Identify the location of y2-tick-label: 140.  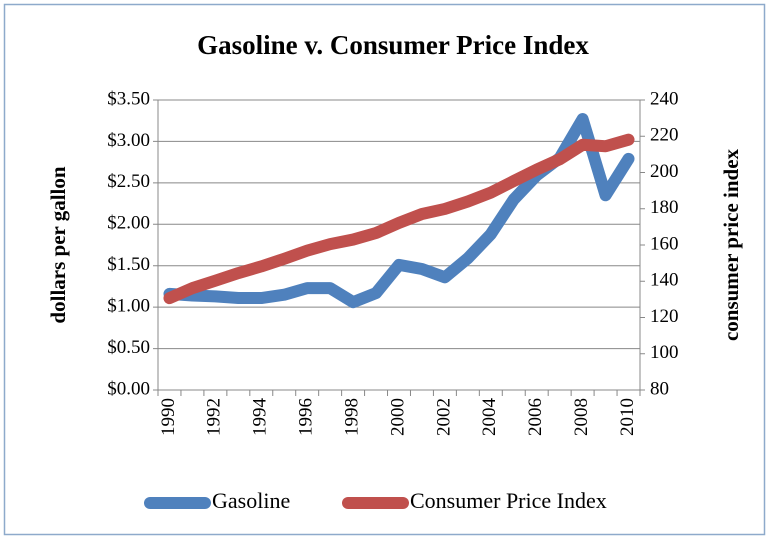
(664, 280).